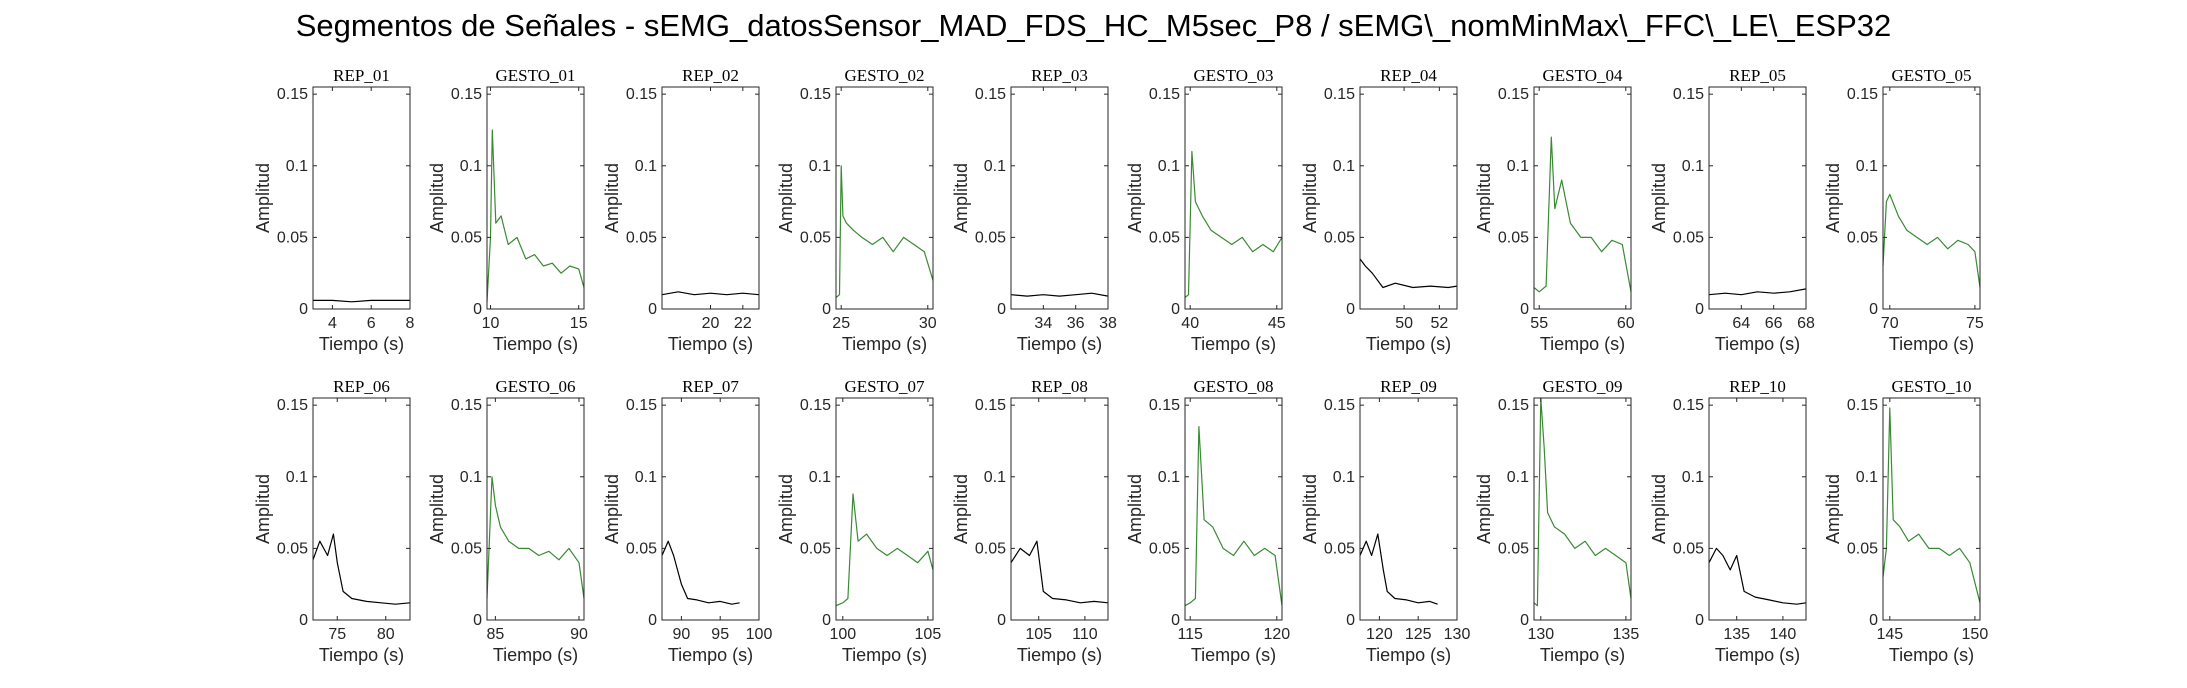  What do you see at coordinates (1783, 634) in the screenshot?
I see `x-tick-label: 140` at bounding box center [1783, 634].